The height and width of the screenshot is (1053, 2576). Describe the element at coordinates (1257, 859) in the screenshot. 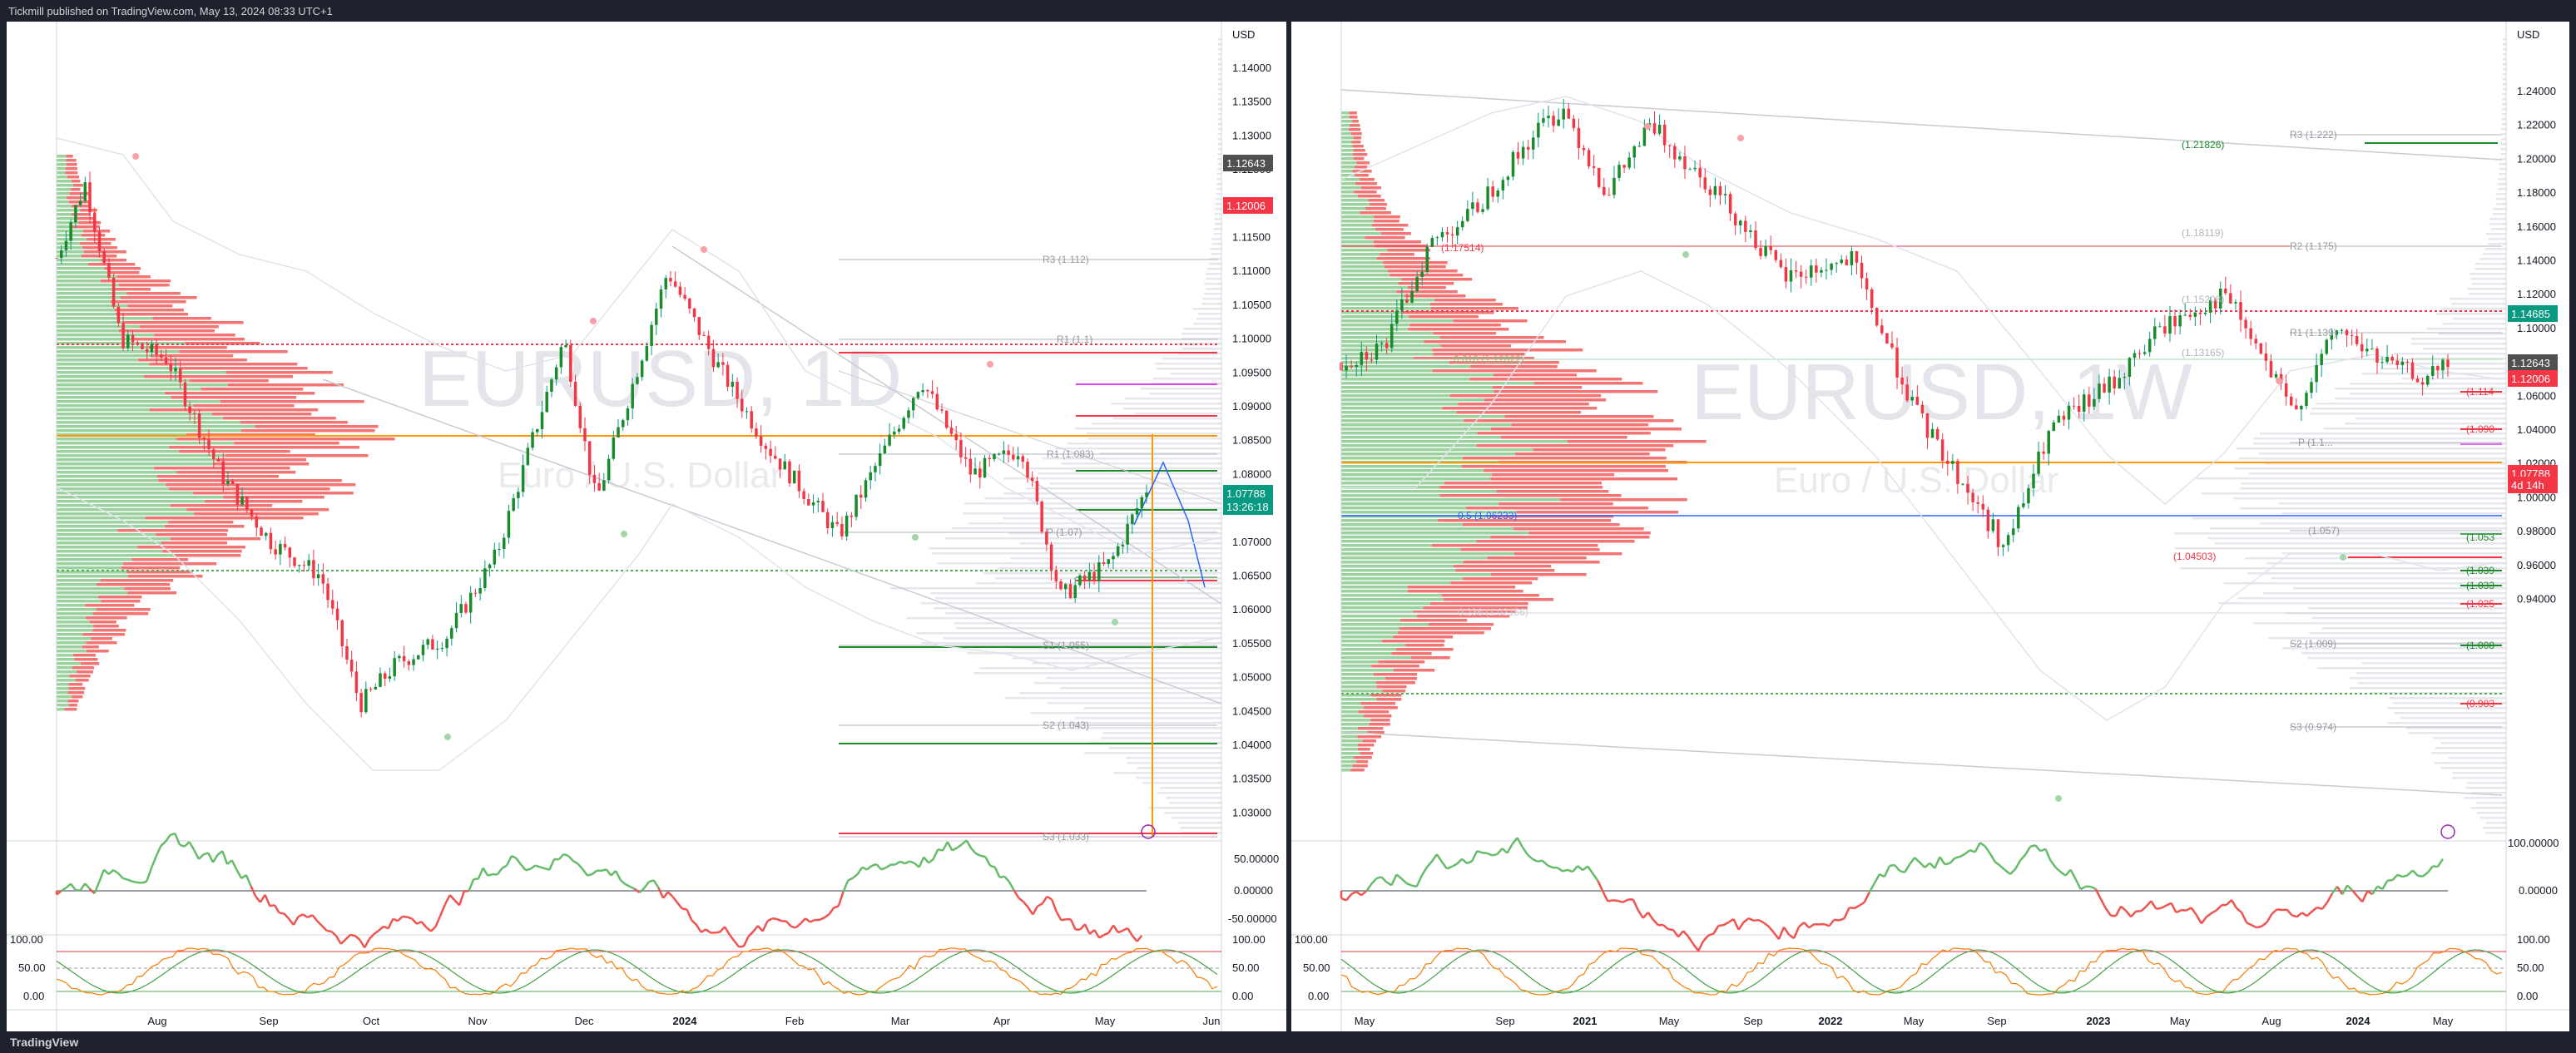

I see `osc-tick: 50.00000` at that location.